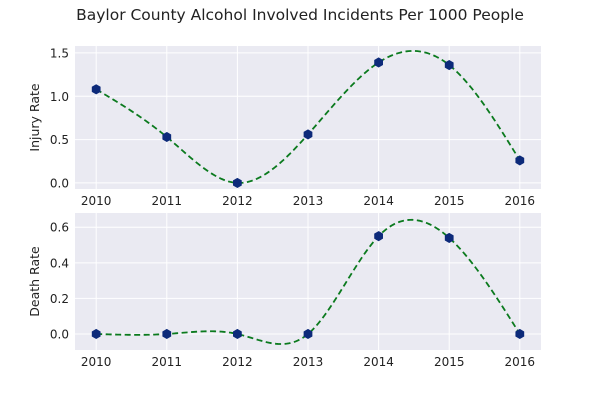  What do you see at coordinates (34, 117) in the screenshot?
I see `injury-ylabel: Injury Rate` at bounding box center [34, 117].